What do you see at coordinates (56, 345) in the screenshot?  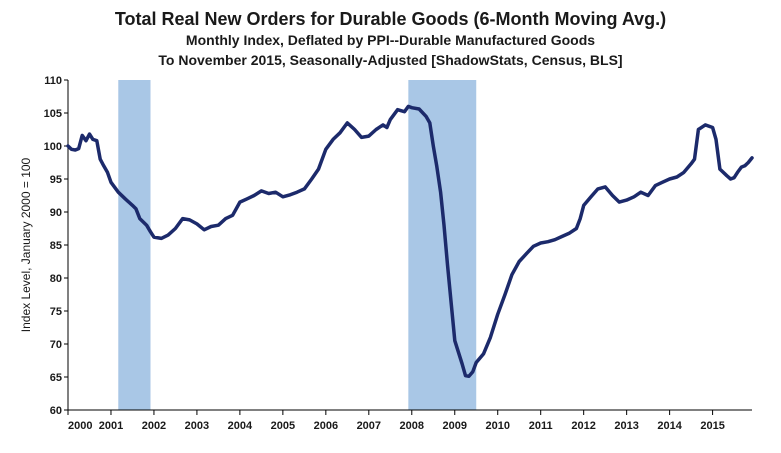 I see `y-tick-label: 70` at bounding box center [56, 345].